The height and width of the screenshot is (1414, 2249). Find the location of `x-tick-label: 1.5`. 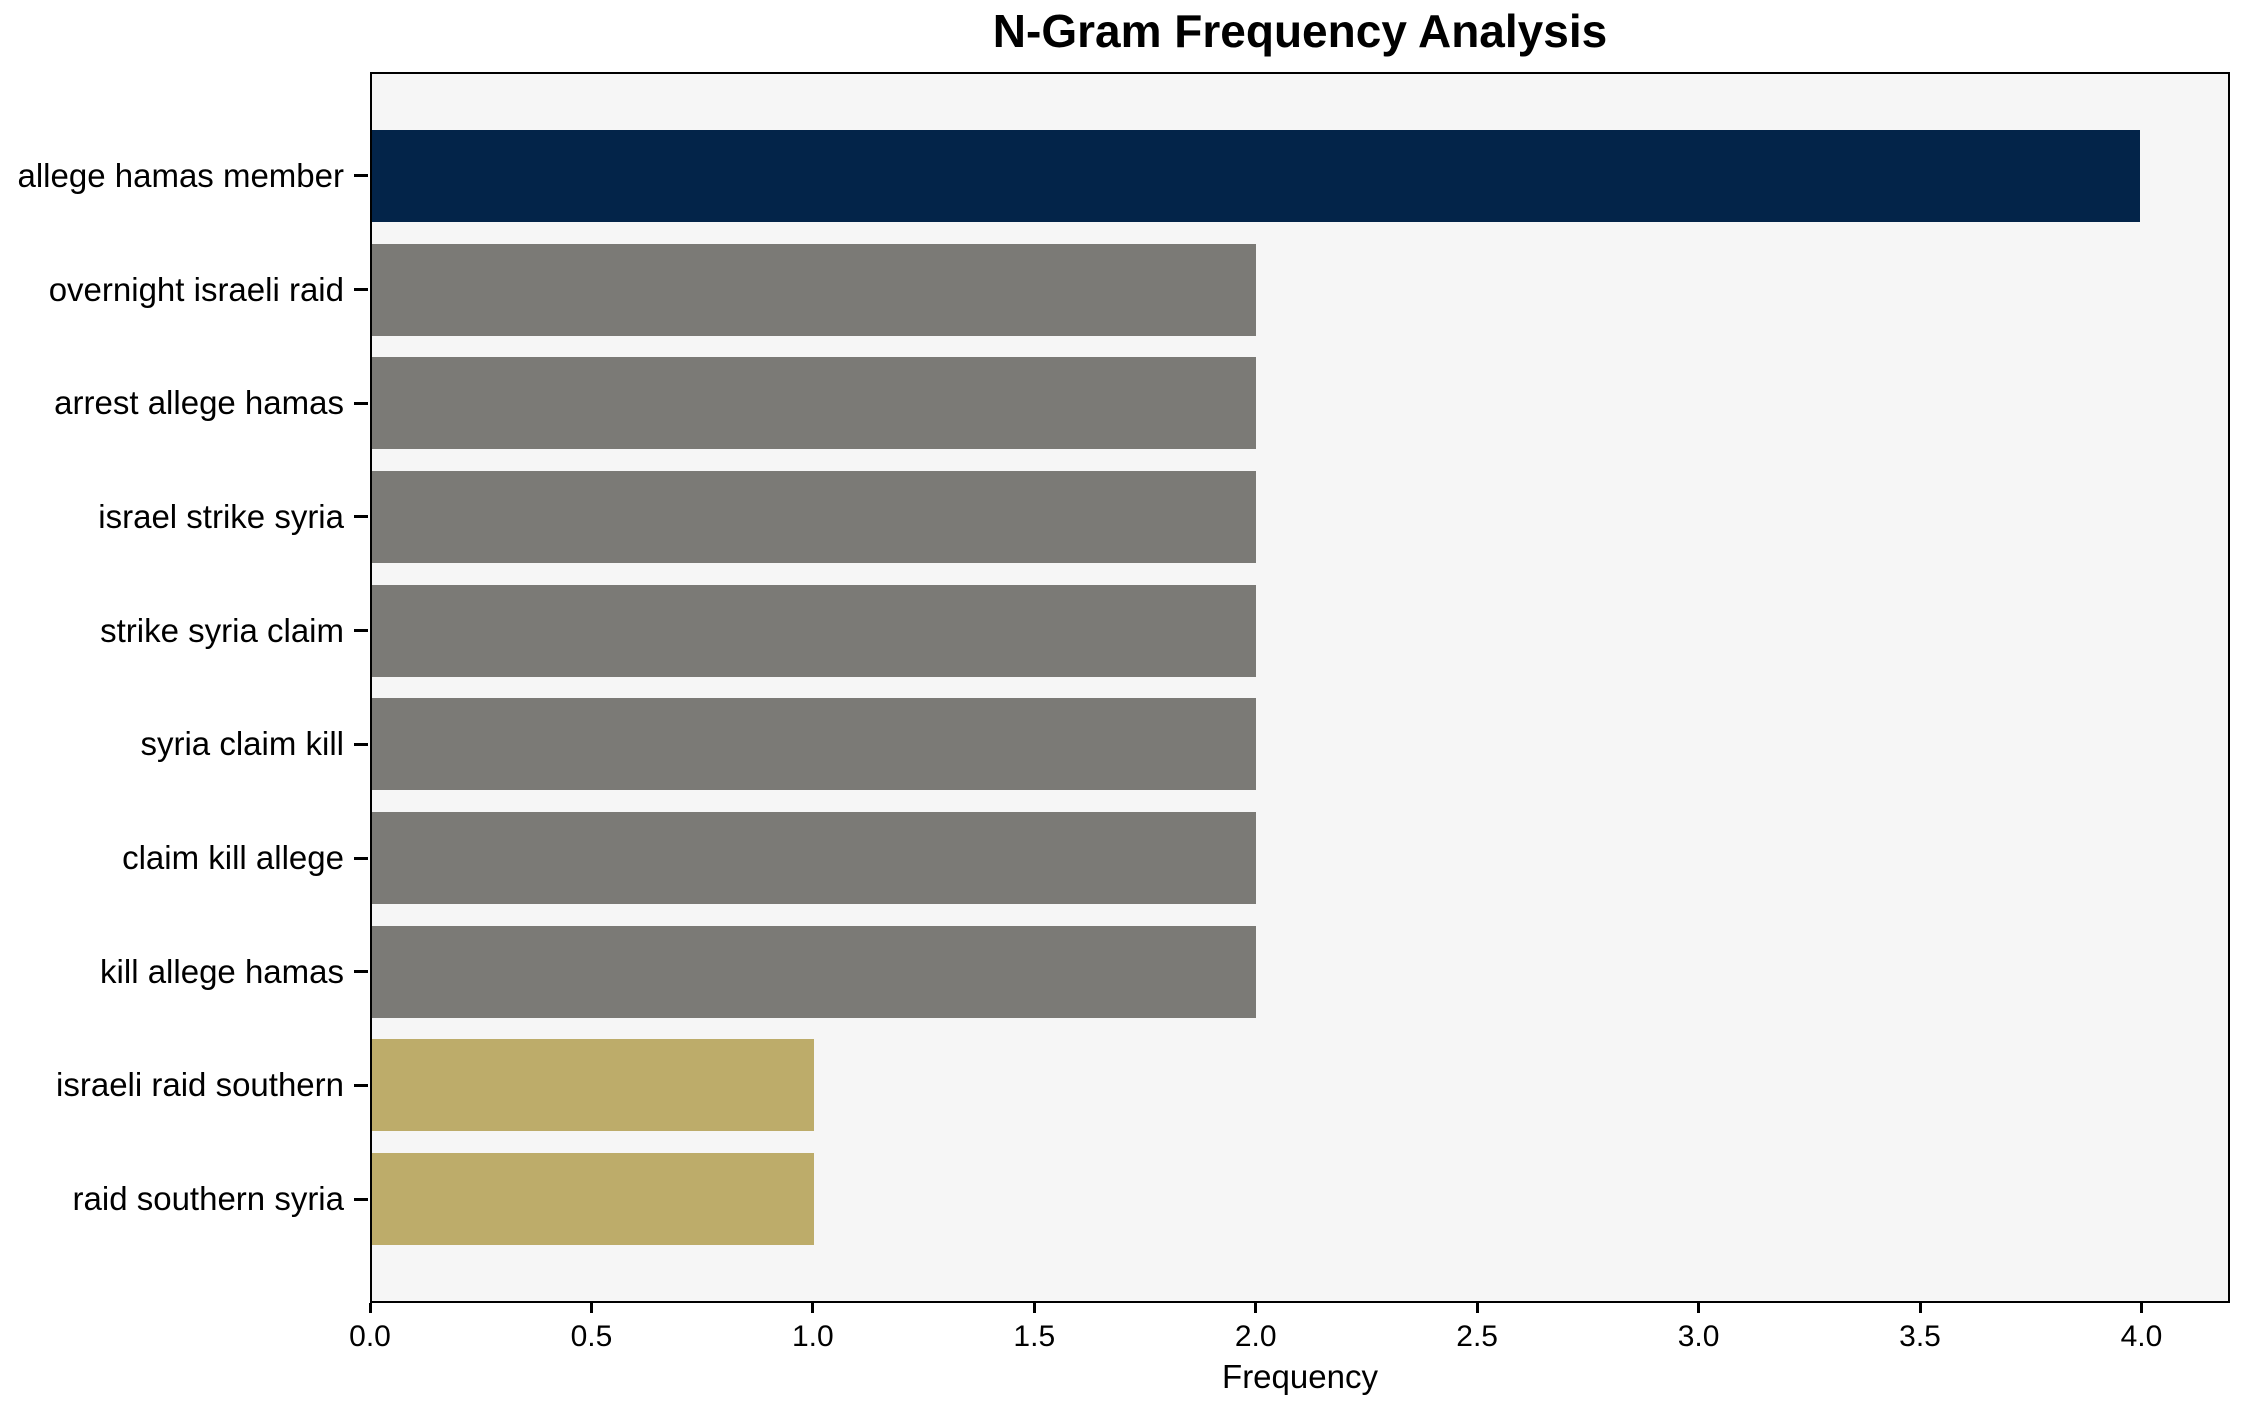

x-tick-label: 1.5 is located at coordinates (1034, 1336).